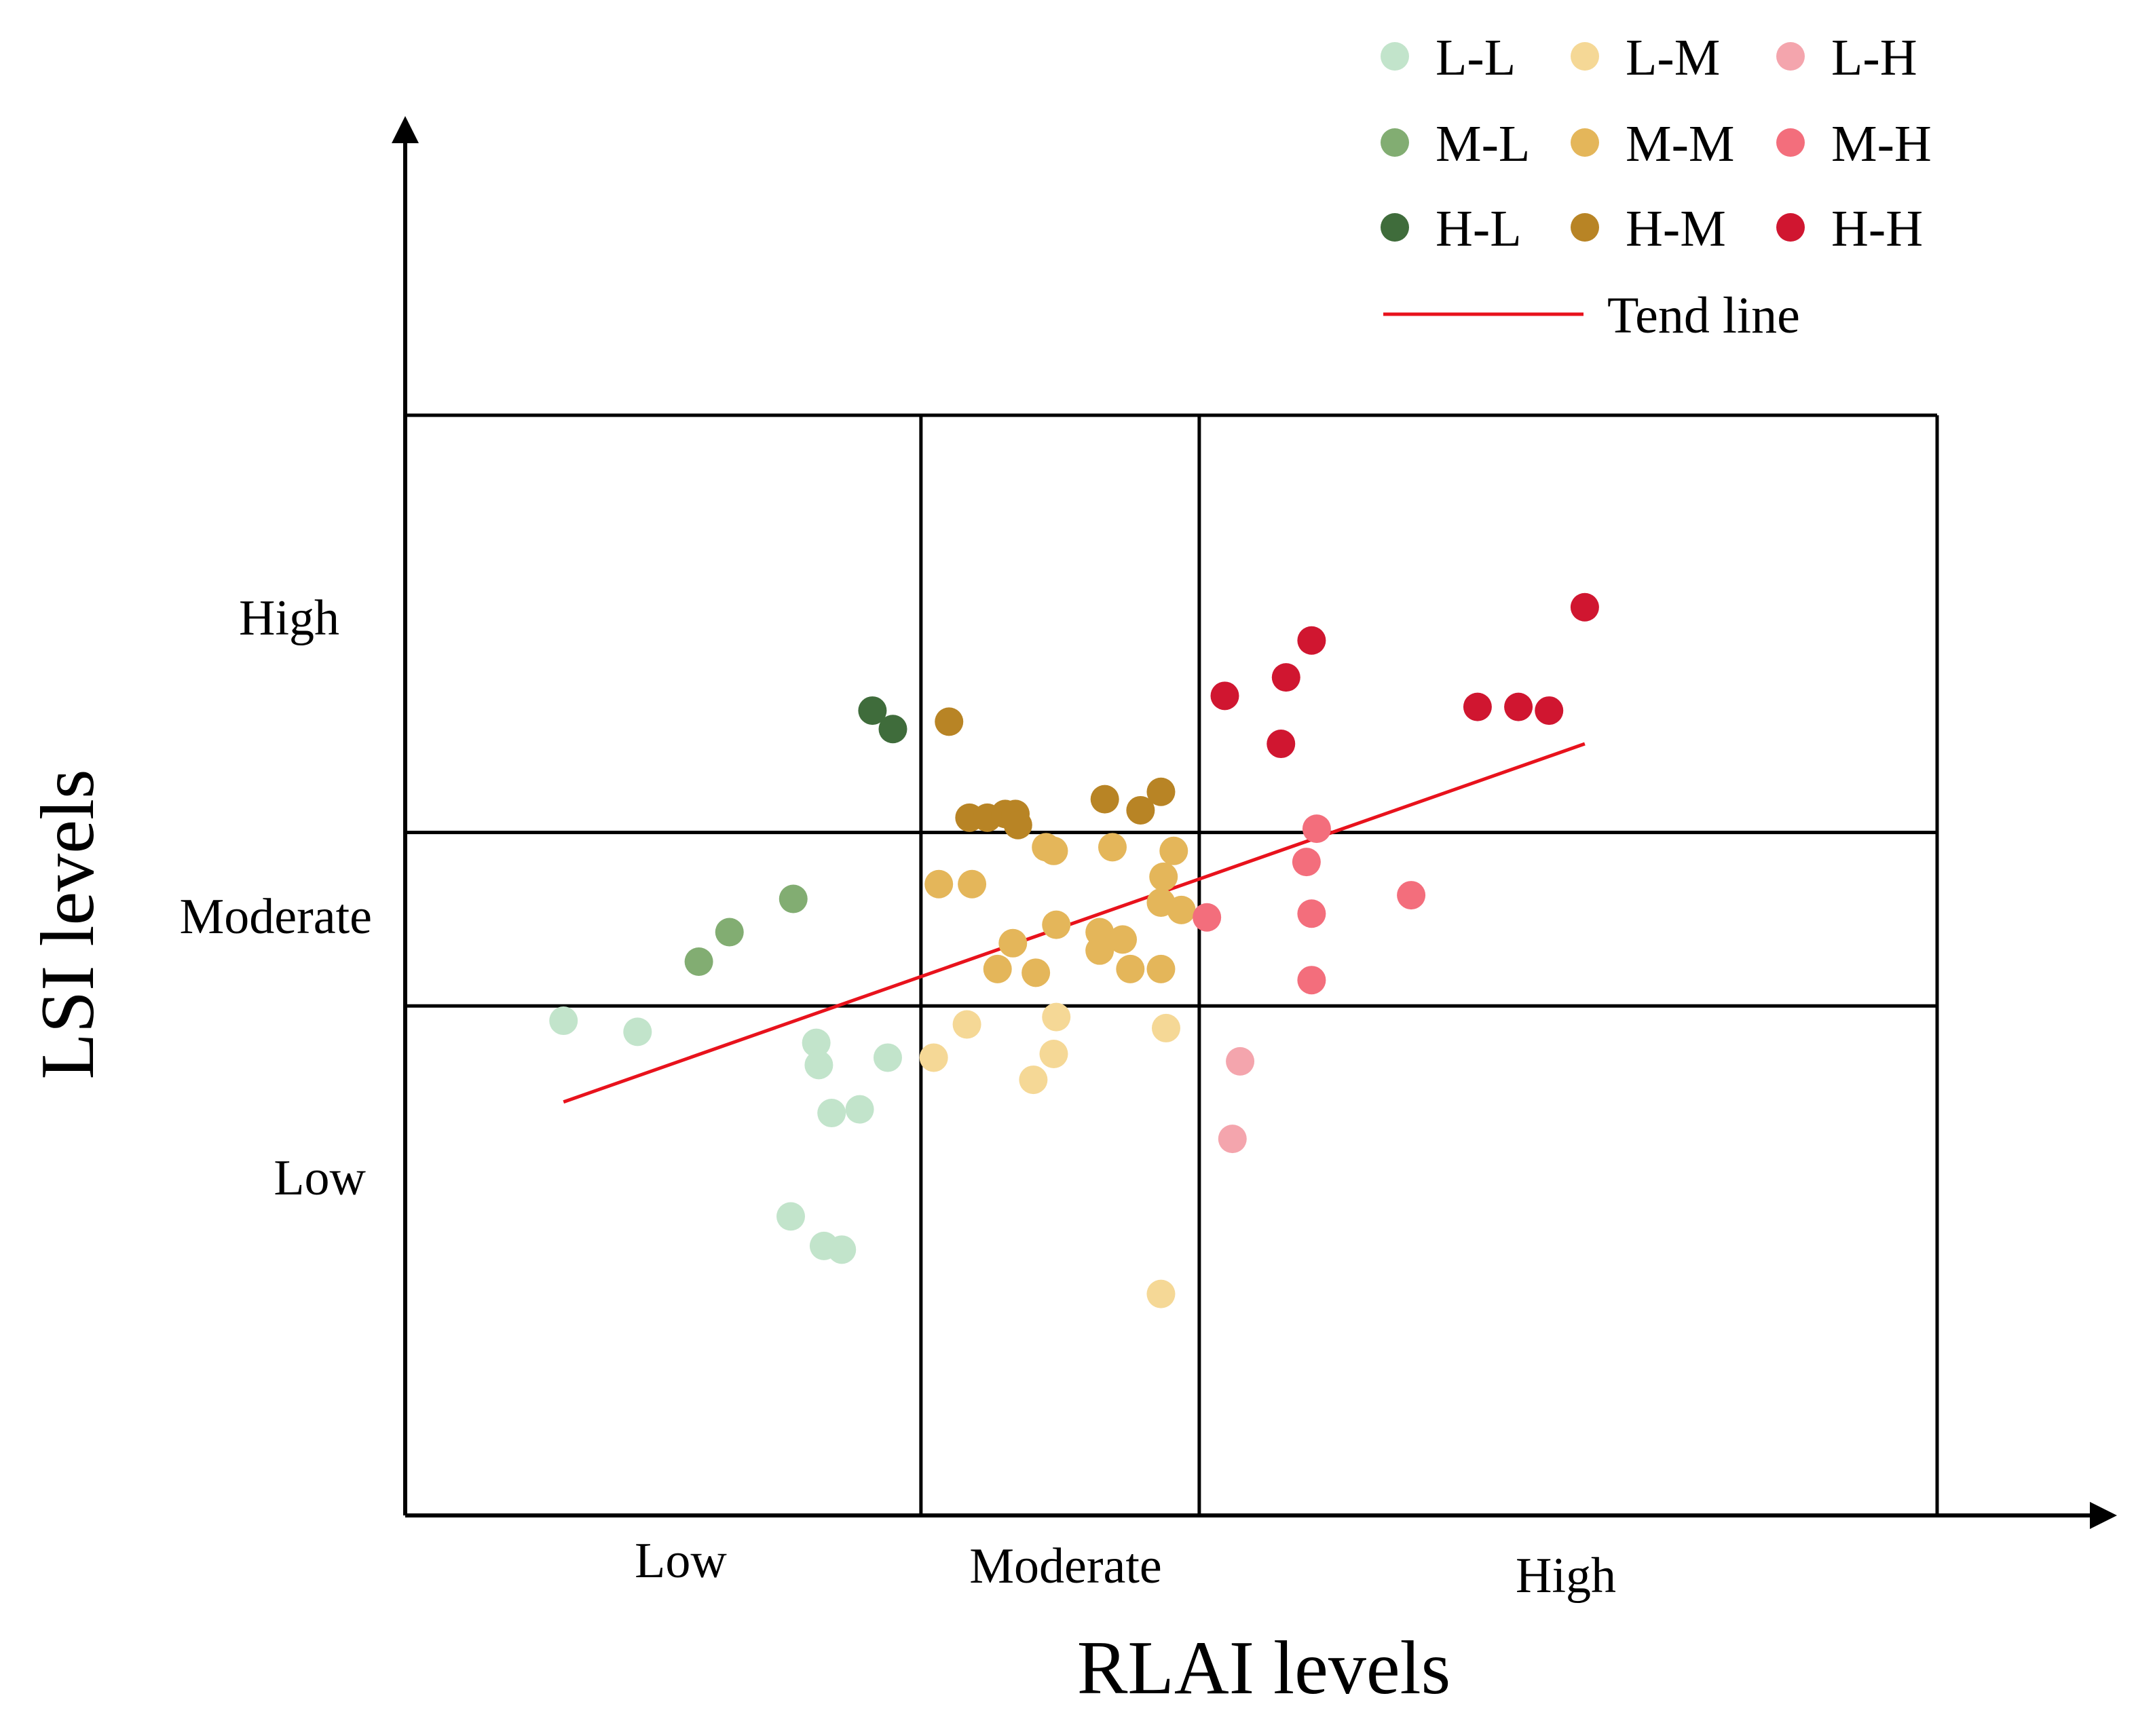 The height and width of the screenshot is (1736, 2136). Describe the element at coordinates (1566, 1576) in the screenshot. I see `x-tick-label: High` at that location.